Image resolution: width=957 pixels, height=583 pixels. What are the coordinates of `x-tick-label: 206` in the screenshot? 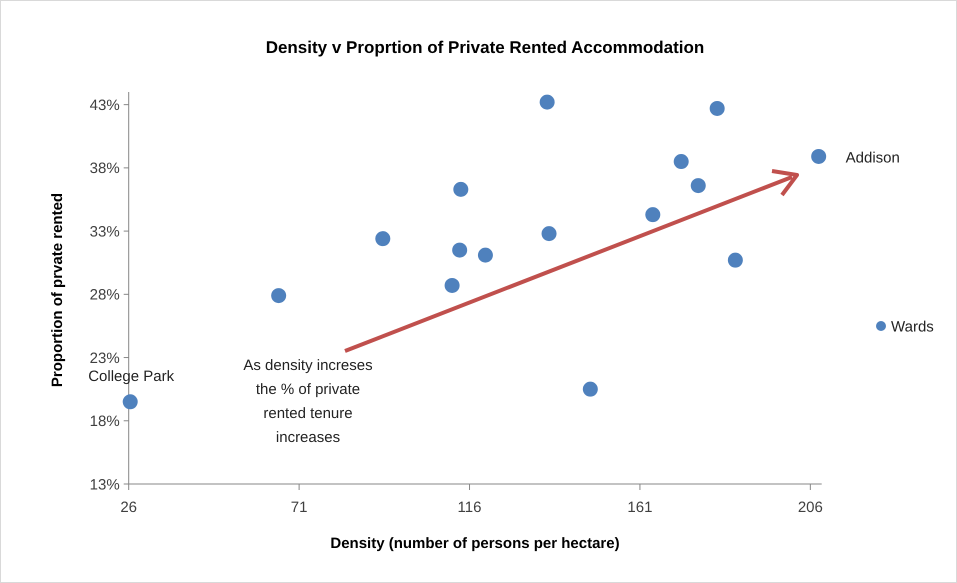 It's located at (810, 507).